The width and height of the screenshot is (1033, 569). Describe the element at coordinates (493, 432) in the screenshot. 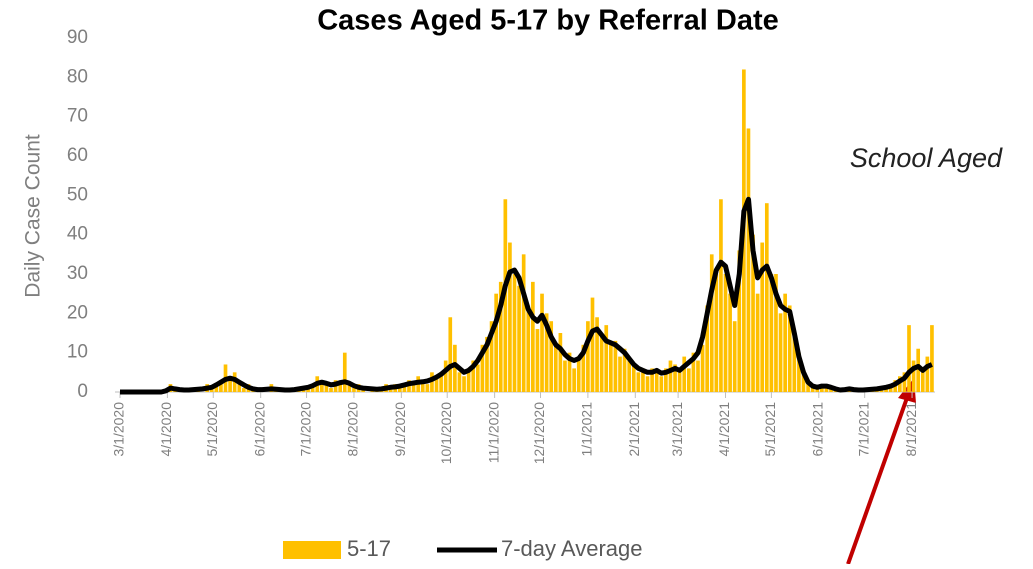

I see `x-tick-label: 11/1/2020` at that location.